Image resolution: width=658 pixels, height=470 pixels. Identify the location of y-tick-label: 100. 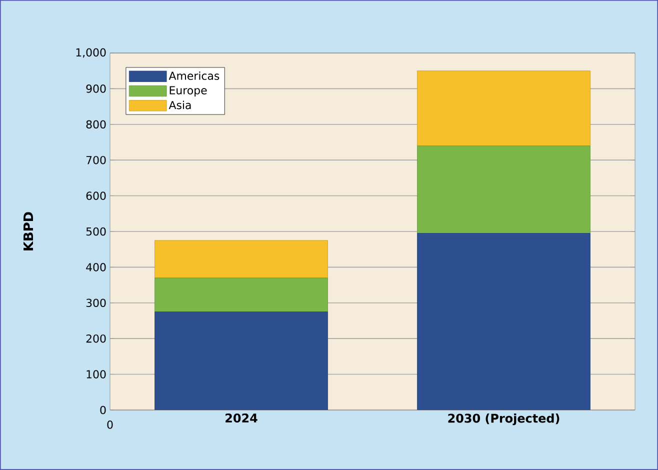
(96, 374).